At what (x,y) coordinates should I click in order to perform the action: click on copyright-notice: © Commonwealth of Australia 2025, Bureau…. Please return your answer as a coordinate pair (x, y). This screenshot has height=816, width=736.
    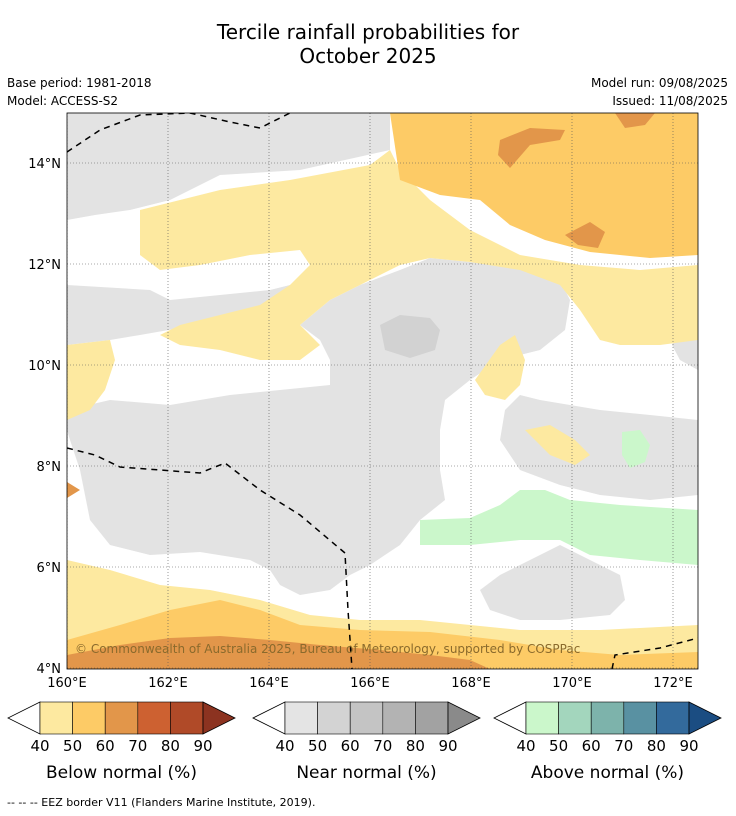
    Looking at the image, I should click on (327, 649).